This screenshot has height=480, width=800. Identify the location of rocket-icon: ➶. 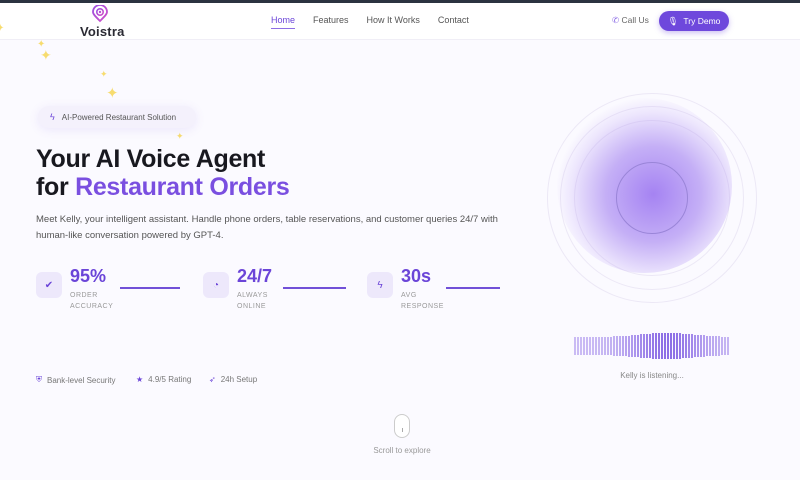
(212, 379).